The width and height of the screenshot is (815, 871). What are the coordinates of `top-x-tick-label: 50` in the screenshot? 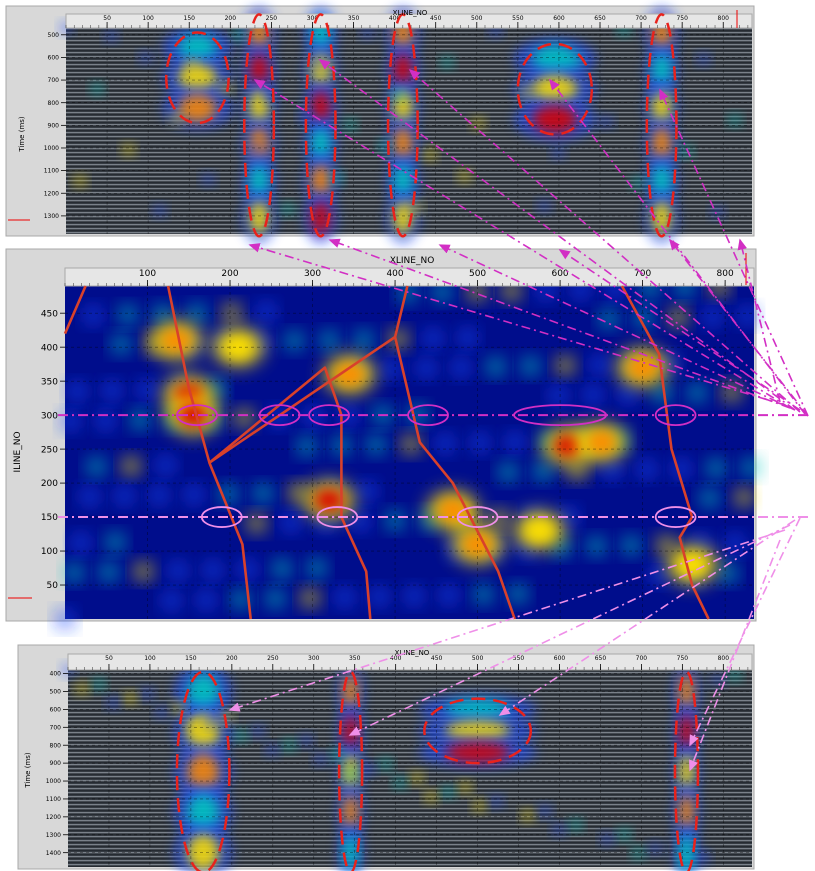 It's located at (107, 18).